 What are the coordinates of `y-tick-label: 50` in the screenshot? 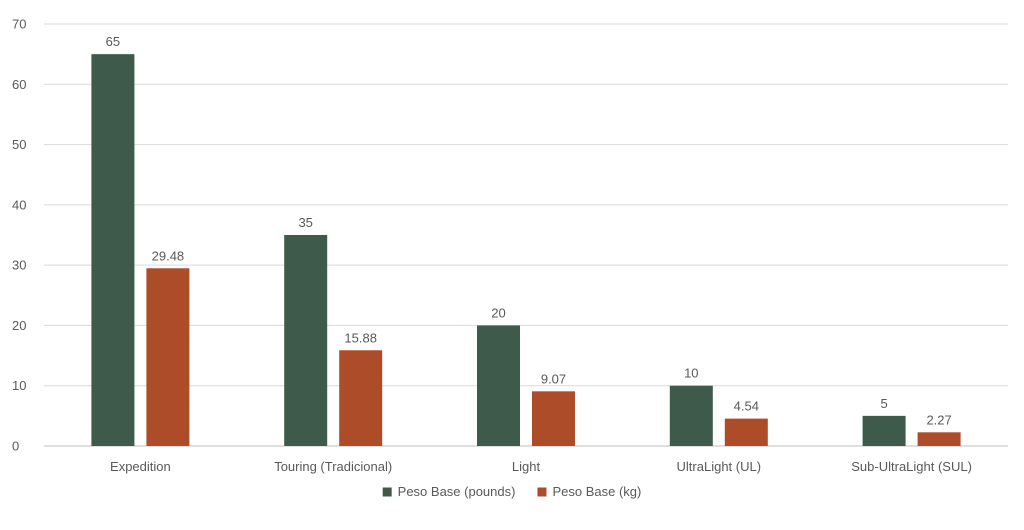 It's located at (19, 144).